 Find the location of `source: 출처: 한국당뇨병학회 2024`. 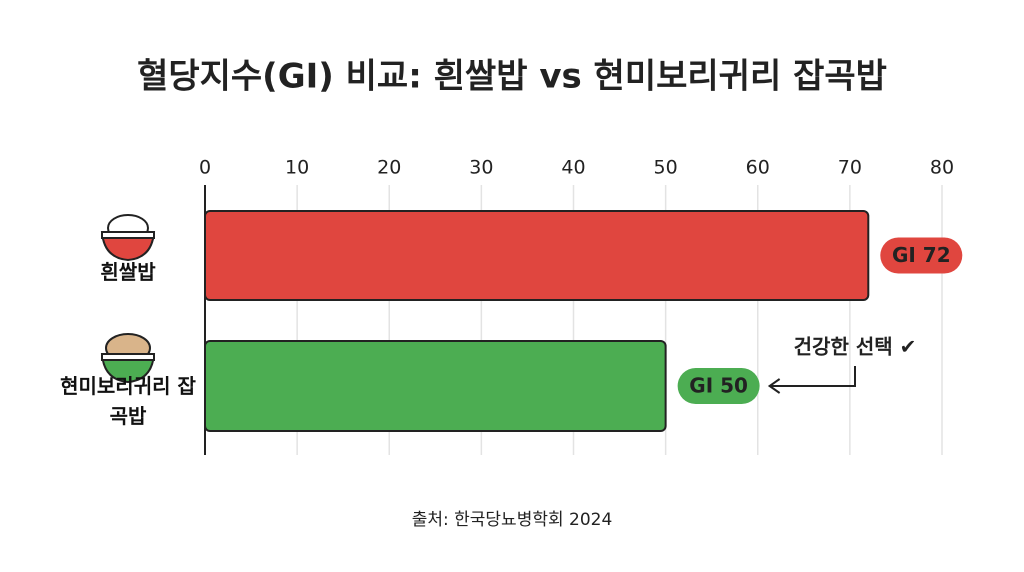

source: 출처: 한국당뇨병학회 2024 is located at coordinates (512, 520).